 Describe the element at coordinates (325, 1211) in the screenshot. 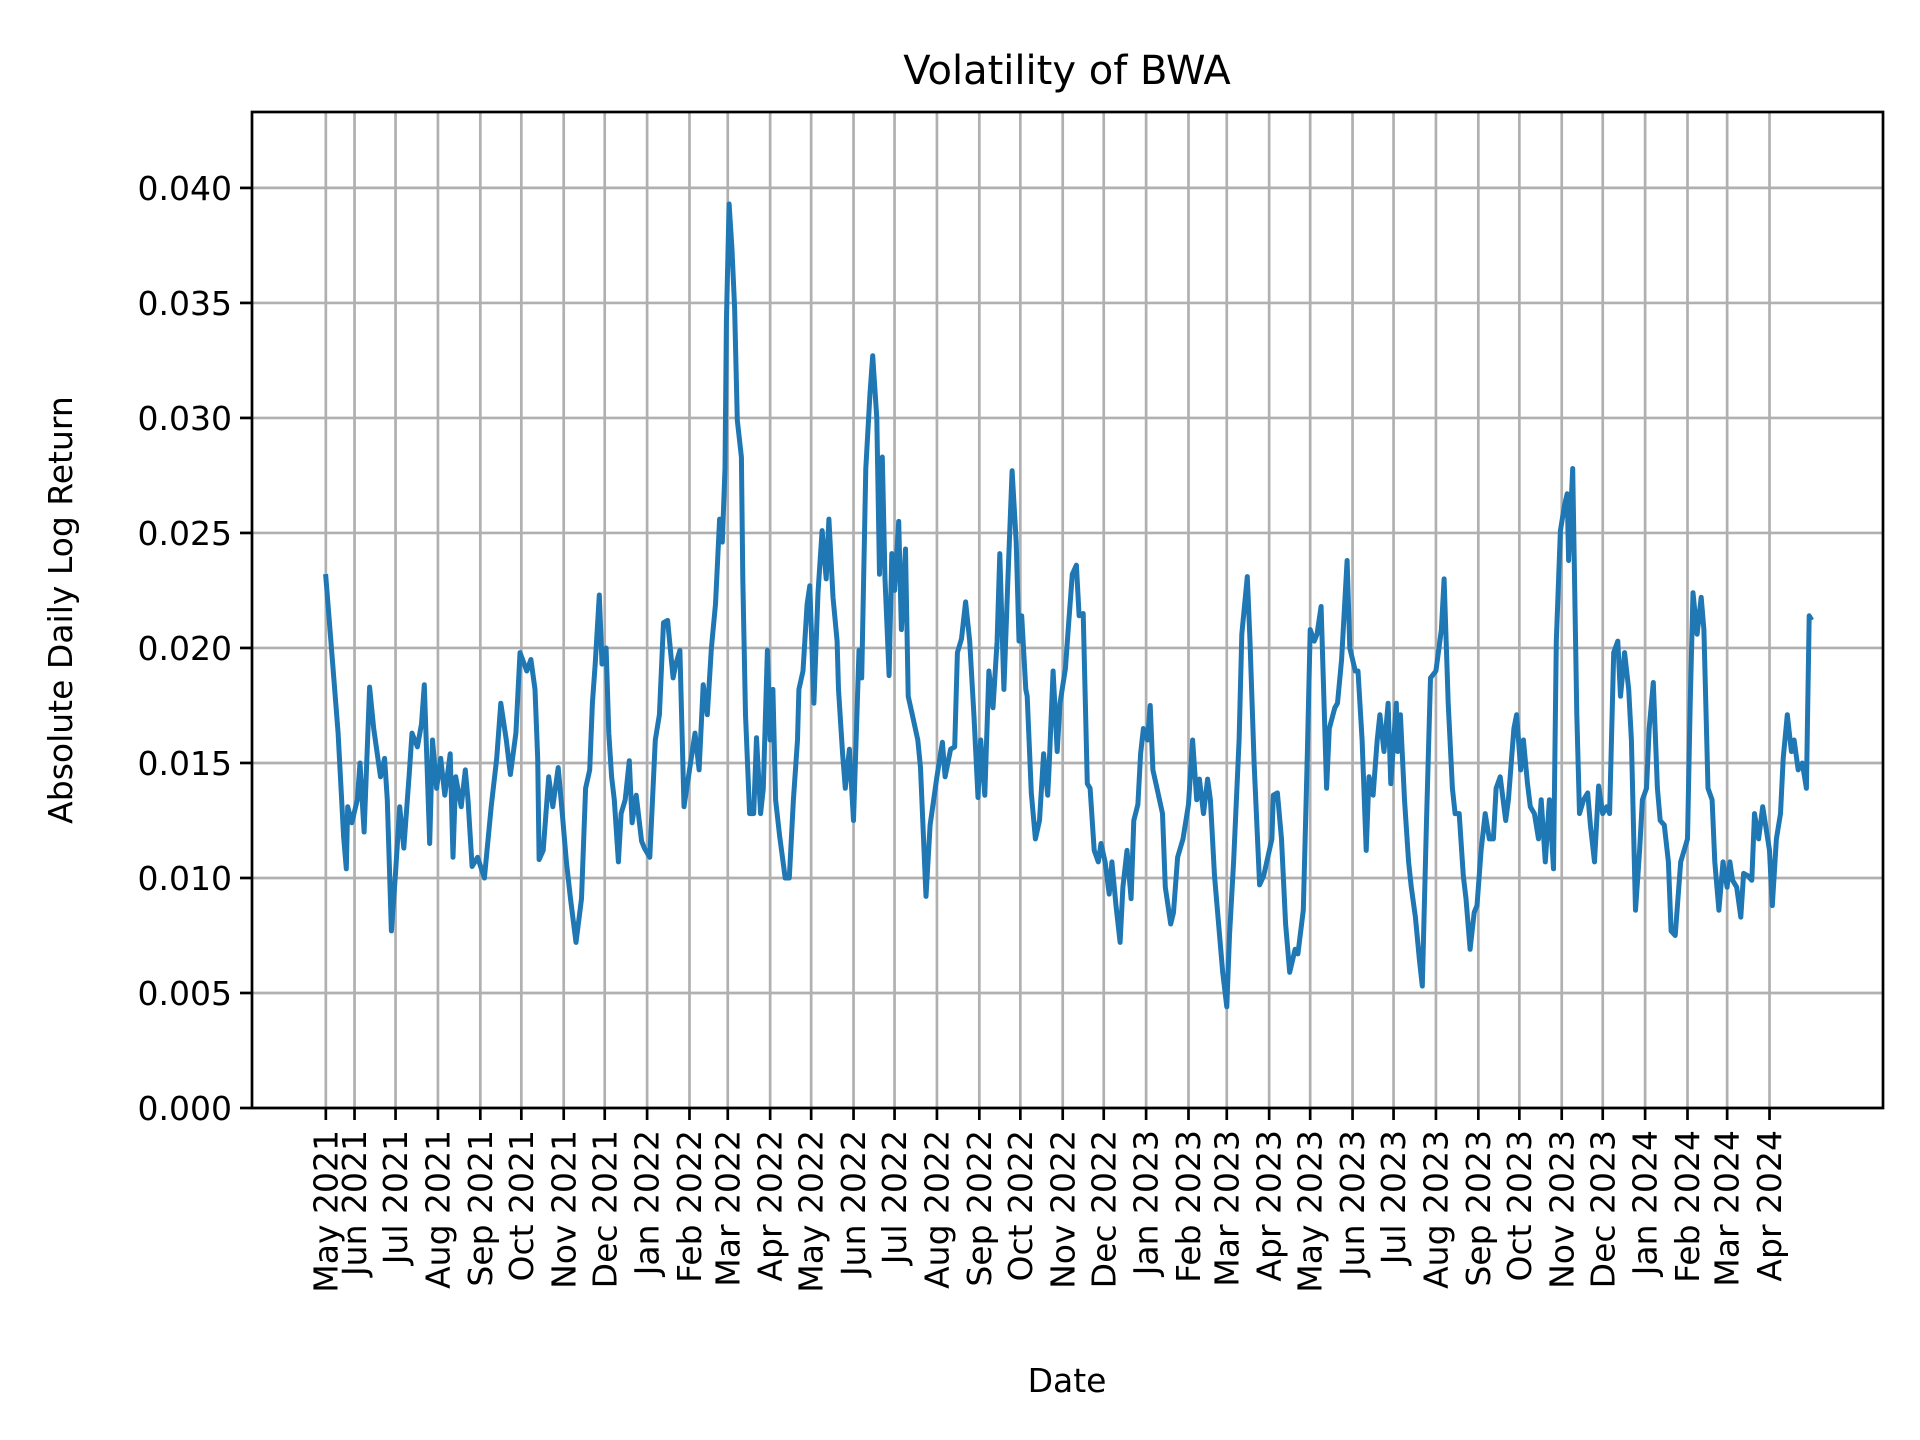

I see `x-tick-label: May 2021` at that location.